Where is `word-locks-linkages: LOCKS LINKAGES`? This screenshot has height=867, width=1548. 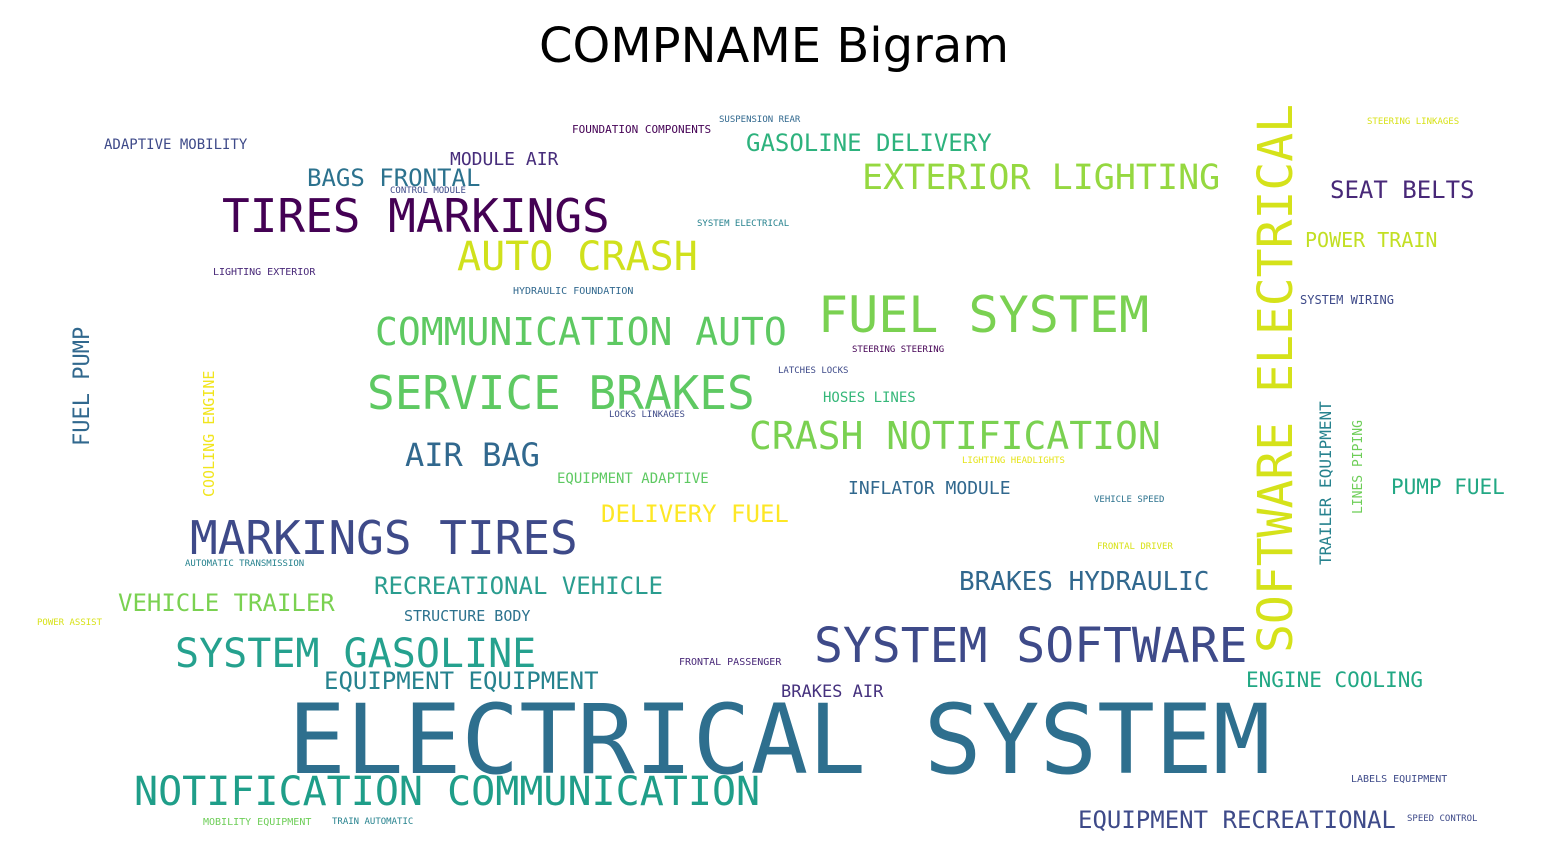
word-locks-linkages: LOCKS LINKAGES is located at coordinates (647, 415).